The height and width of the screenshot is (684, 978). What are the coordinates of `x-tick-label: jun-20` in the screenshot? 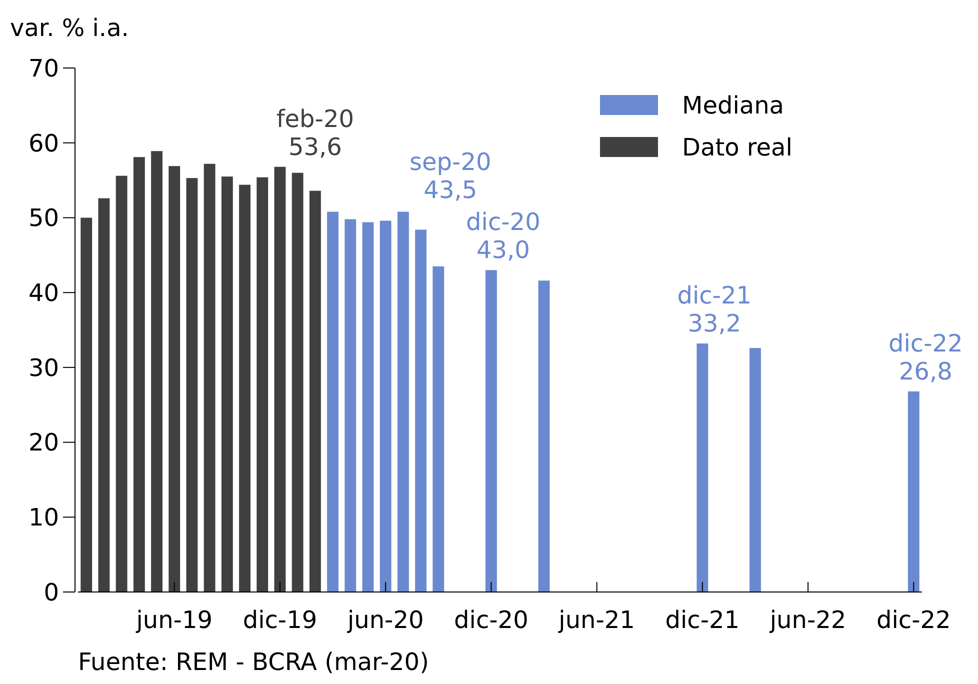 It's located at (385, 620).